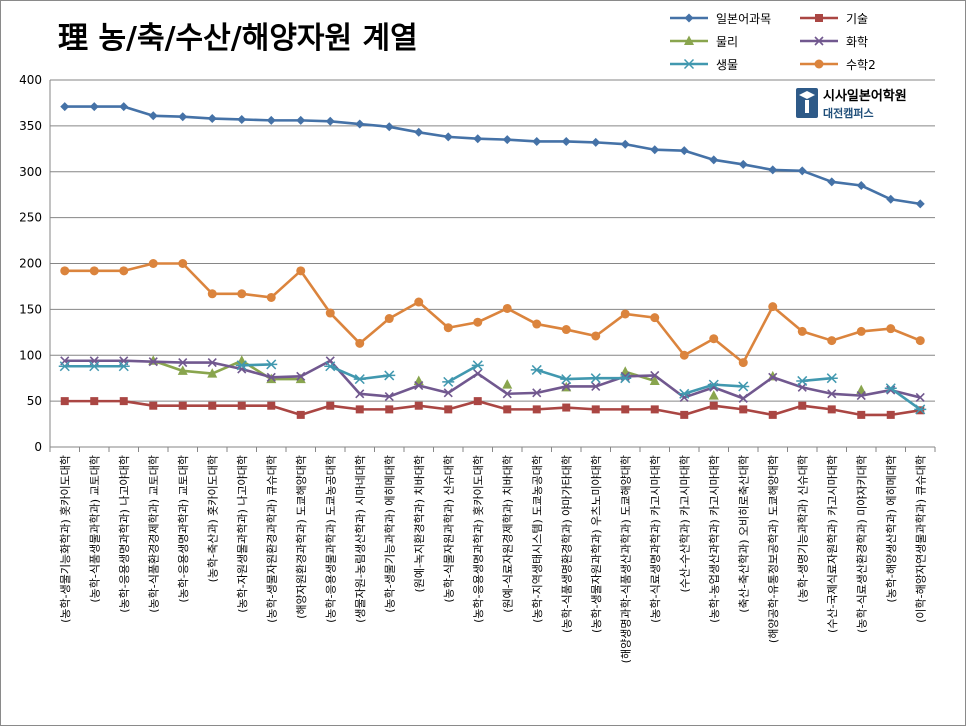 Image resolution: width=966 pixels, height=726 pixels. Describe the element at coordinates (596, 544) in the screenshot. I see `x-tick-label: (농학-생물자원과학과) 우츠노미야대학` at that location.